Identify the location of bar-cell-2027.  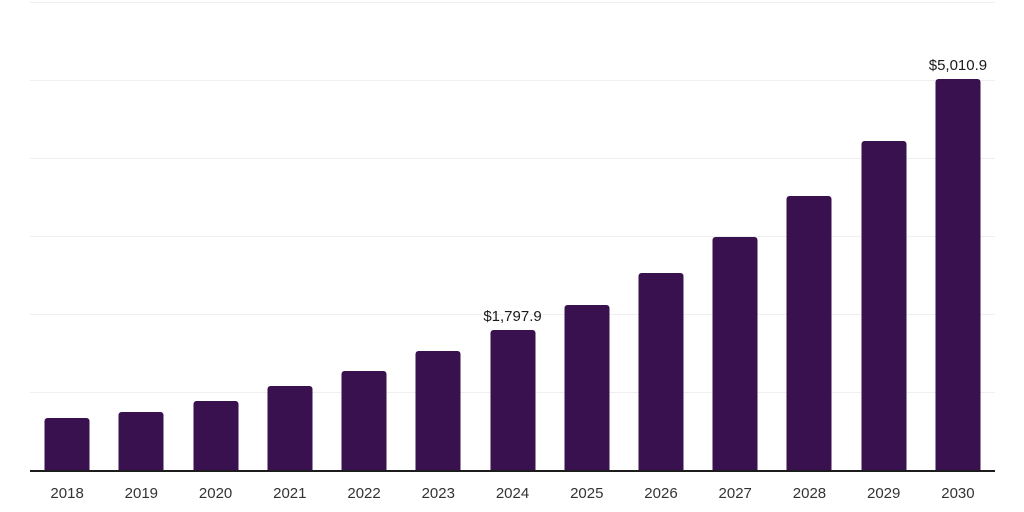
(735, 235).